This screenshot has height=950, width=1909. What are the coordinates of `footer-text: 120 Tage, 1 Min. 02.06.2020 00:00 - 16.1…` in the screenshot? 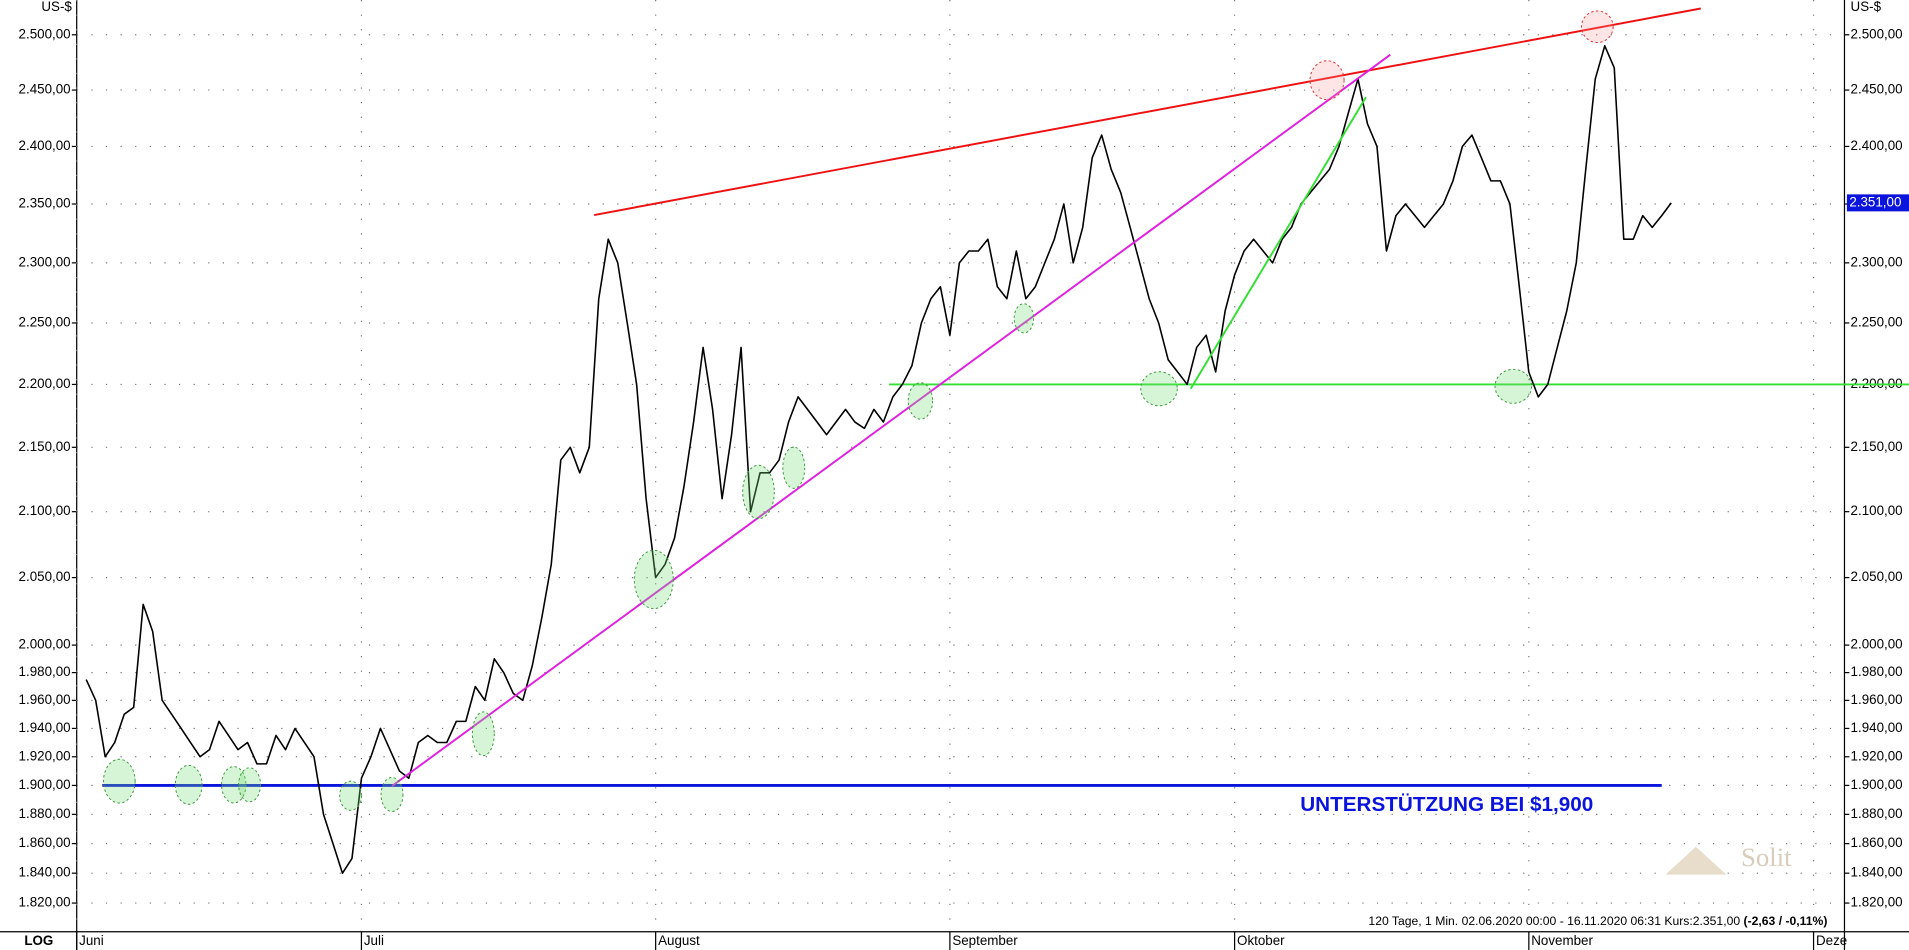 It's located at (1554, 921).